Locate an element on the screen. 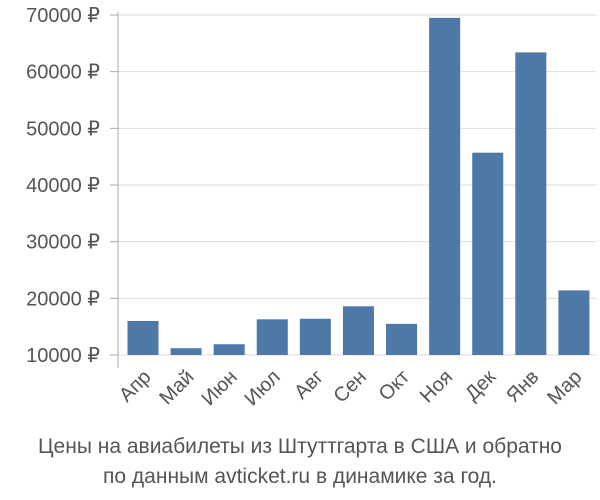 The width and height of the screenshot is (600, 500). x-category-label: Авг is located at coordinates (309, 385).